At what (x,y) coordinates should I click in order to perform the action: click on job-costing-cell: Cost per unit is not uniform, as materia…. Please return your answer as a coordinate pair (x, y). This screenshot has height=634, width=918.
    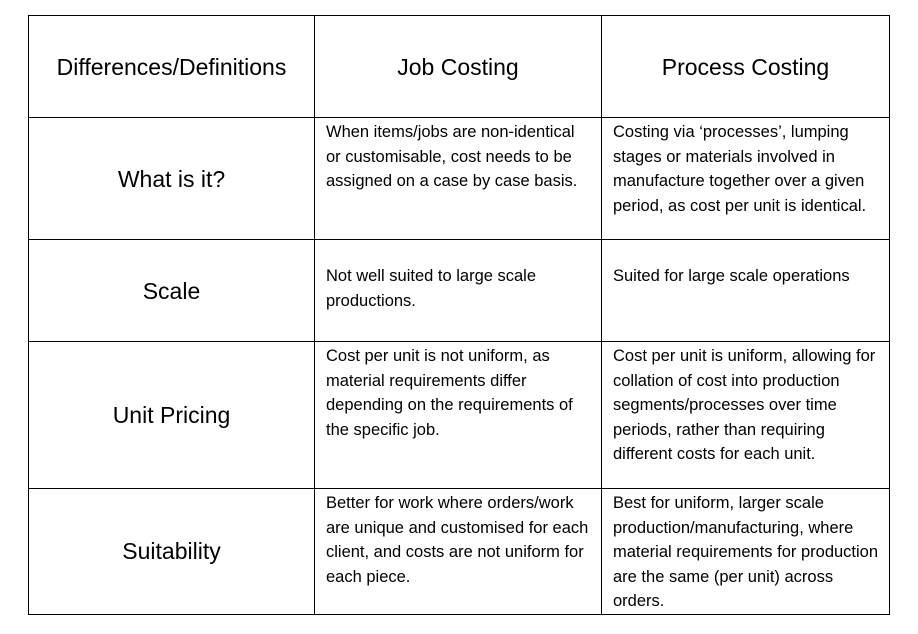
    Looking at the image, I should click on (458, 415).